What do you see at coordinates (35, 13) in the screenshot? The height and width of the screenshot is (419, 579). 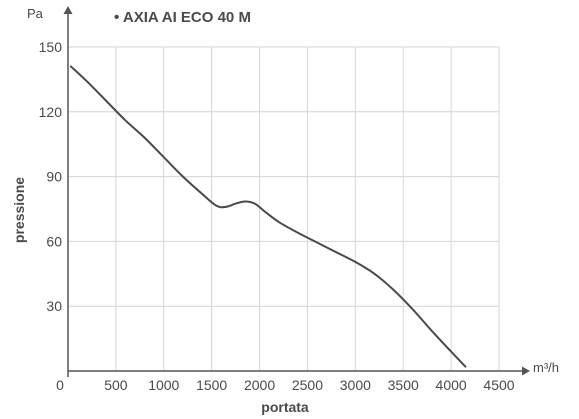 I see `y-unit-label: Pa` at bounding box center [35, 13].